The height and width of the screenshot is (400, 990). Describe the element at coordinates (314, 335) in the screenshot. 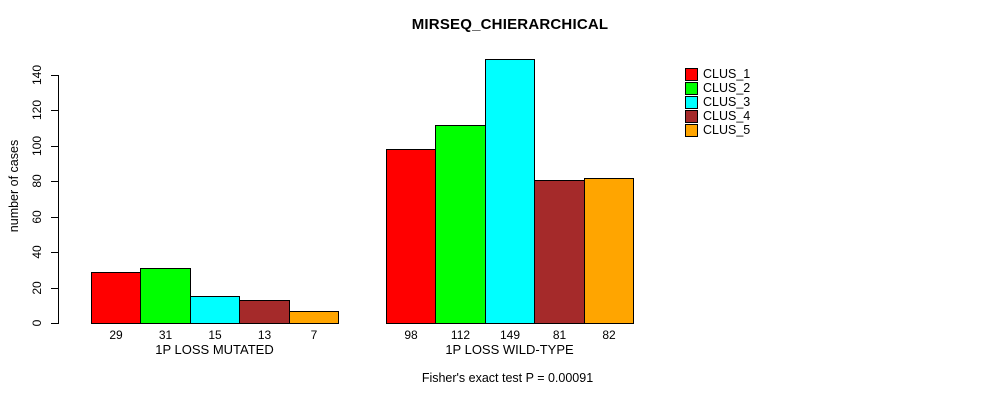

I see `bar-value-label: 7` at that location.